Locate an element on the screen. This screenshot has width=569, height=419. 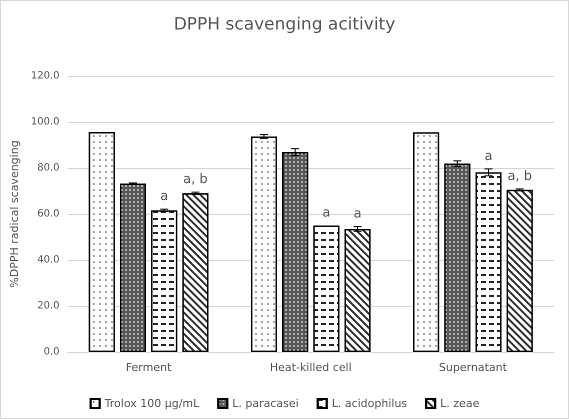
legend-label: L. paracasei is located at coordinates (265, 403).